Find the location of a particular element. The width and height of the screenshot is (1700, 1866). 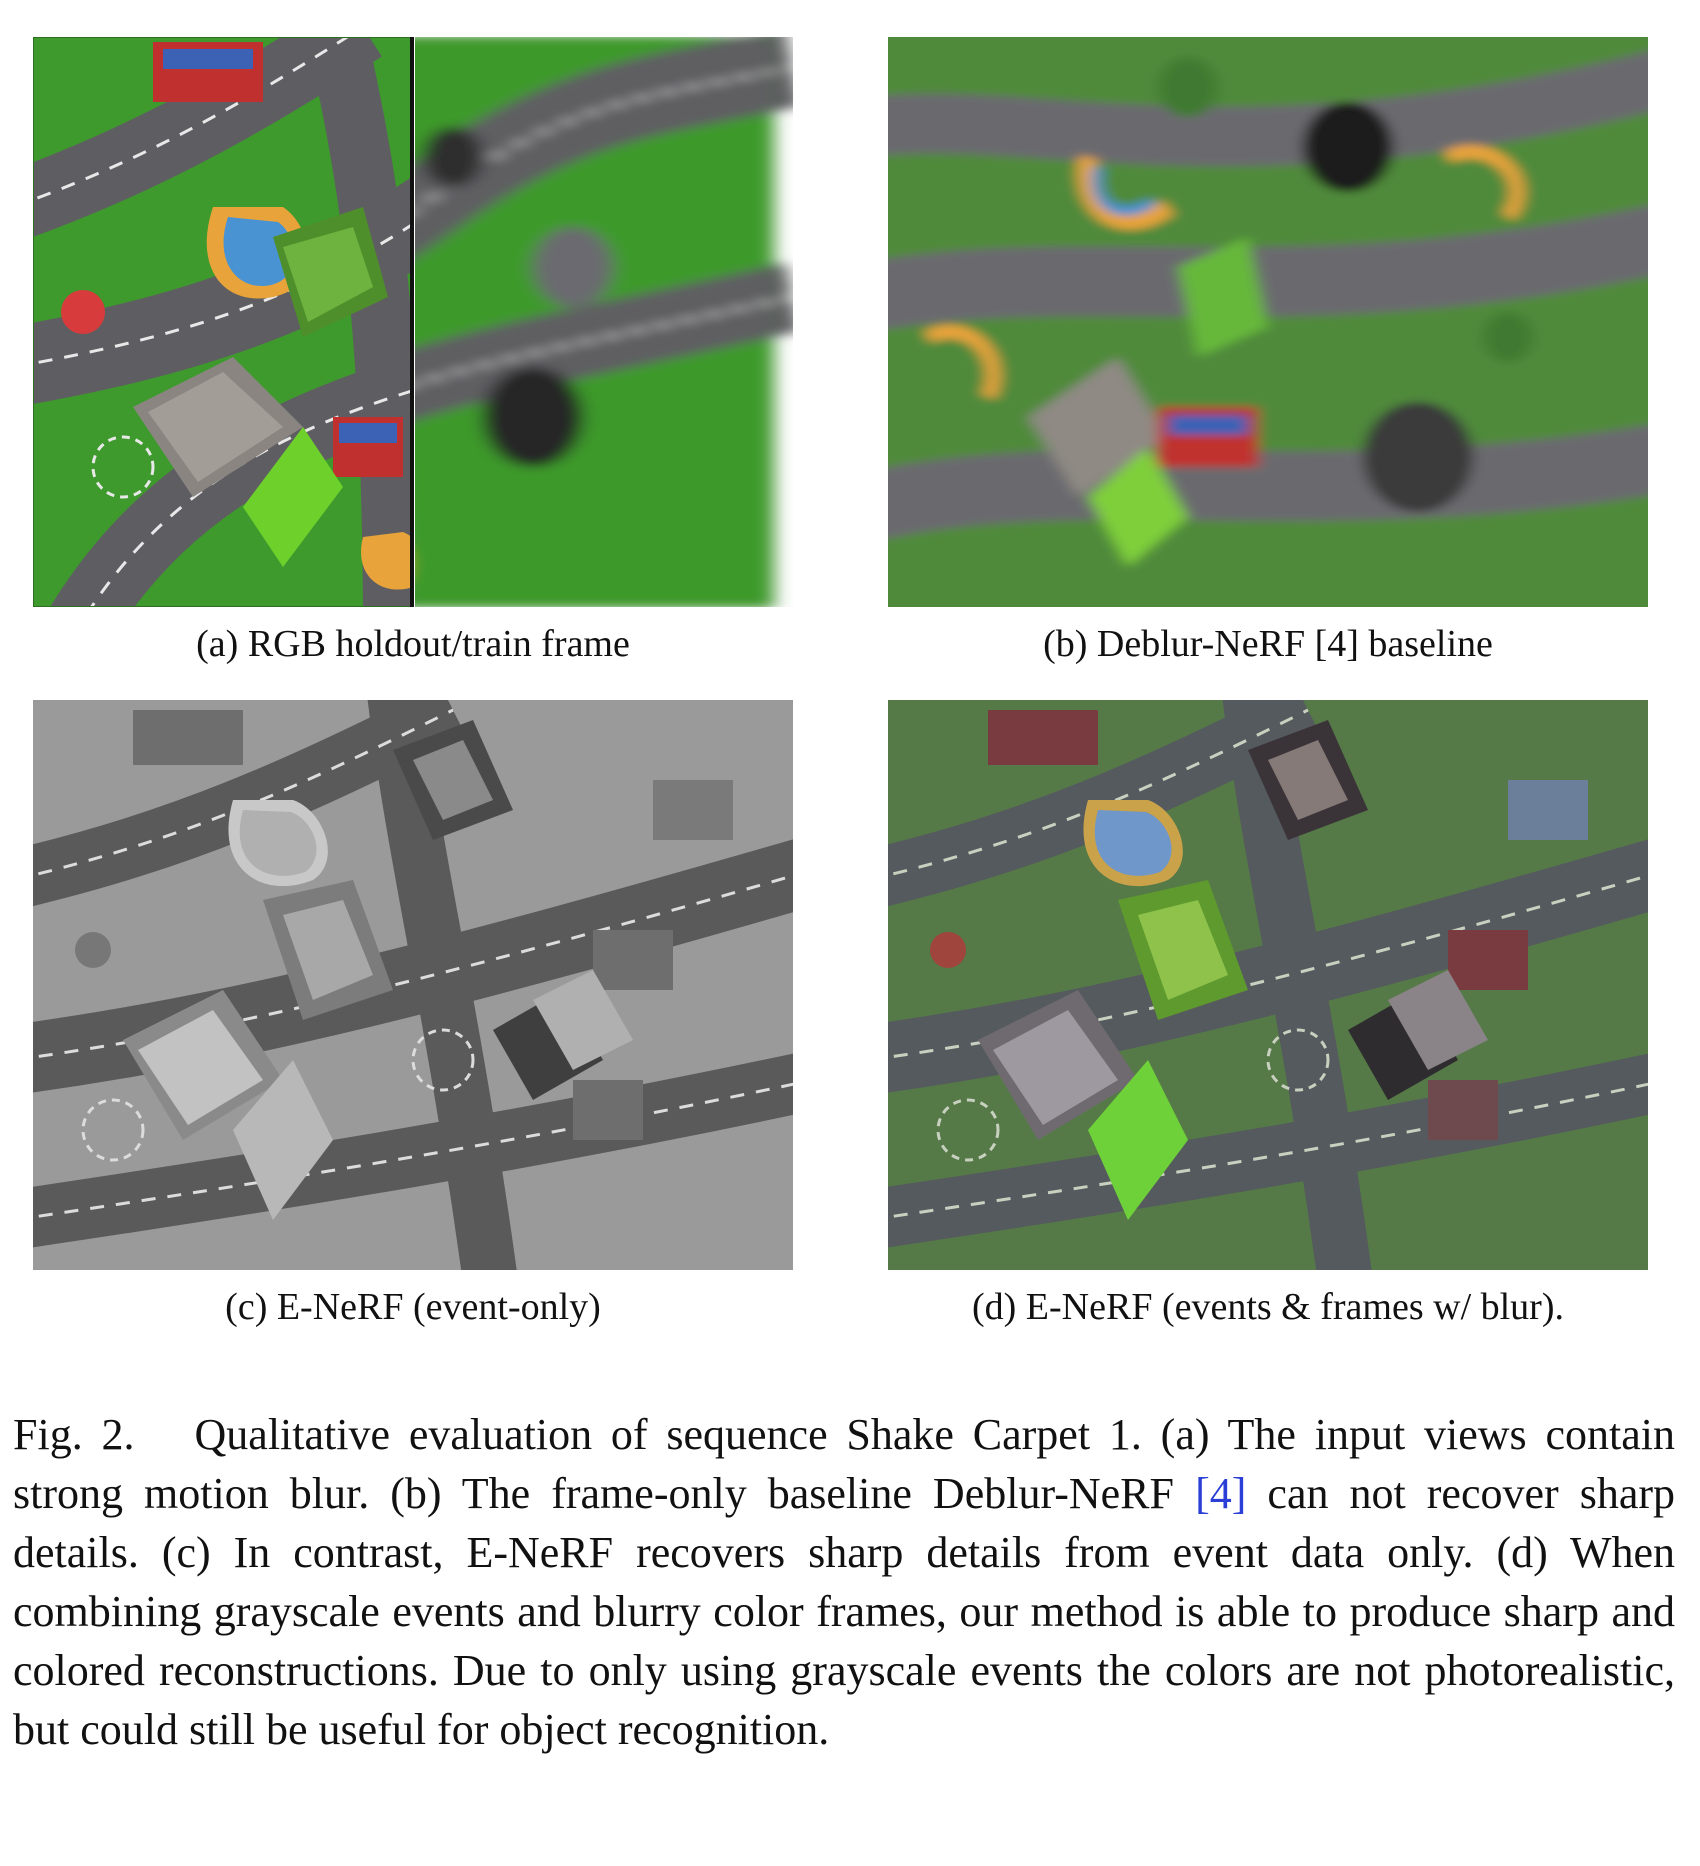

panel-a-caption: (a) RGB holdout/train frame is located at coordinates (413, 644).